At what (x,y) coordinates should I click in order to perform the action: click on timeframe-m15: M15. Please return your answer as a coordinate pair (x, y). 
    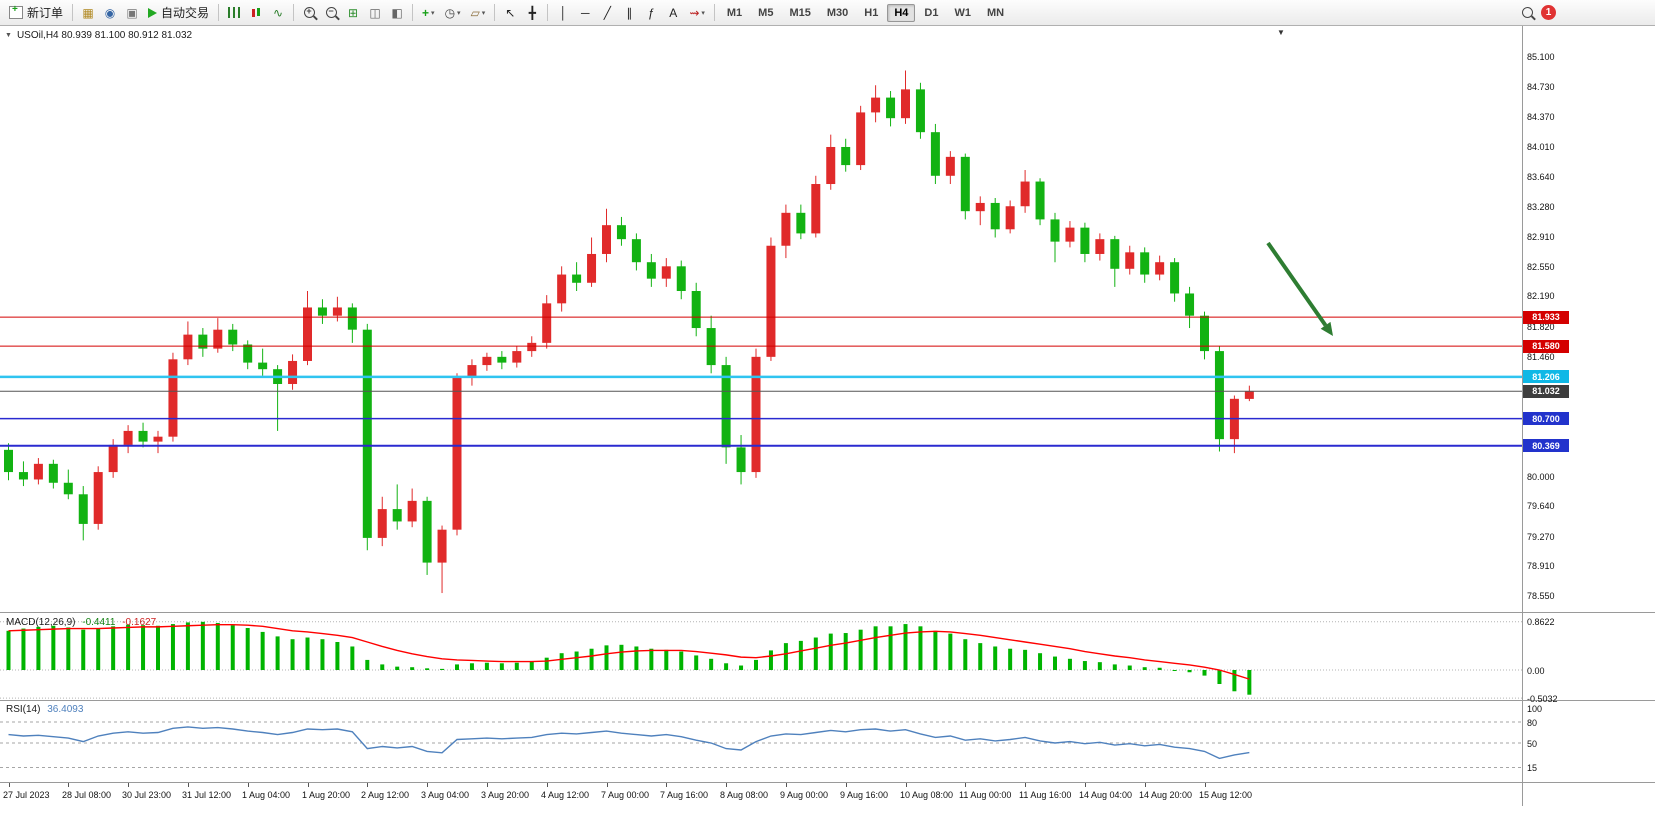
    Looking at the image, I should click on (799, 13).